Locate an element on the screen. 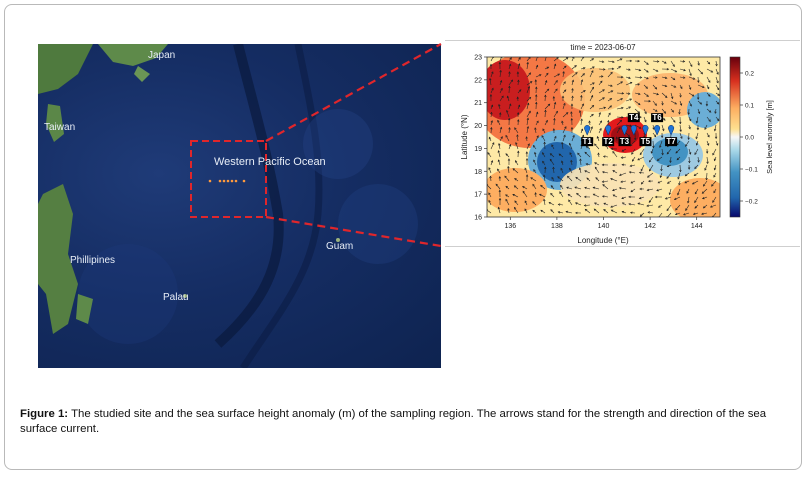 The image size is (808, 477). label-palau: Palau is located at coordinates (176, 297).